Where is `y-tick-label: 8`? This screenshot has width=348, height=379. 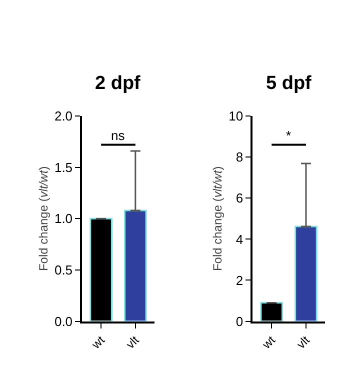
y-tick-label: 8 is located at coordinates (240, 157).